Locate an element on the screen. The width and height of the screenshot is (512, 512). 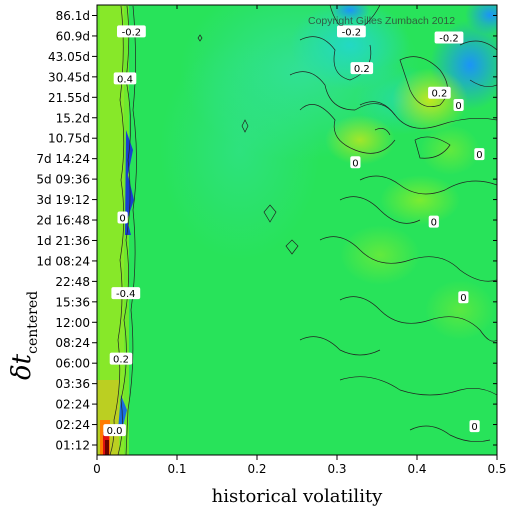
contour-label: -0.4 is located at coordinates (126, 293).